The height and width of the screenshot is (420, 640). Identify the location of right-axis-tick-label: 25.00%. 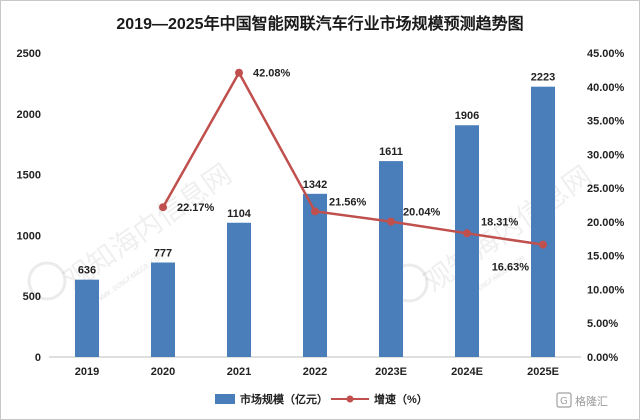
(606, 189).